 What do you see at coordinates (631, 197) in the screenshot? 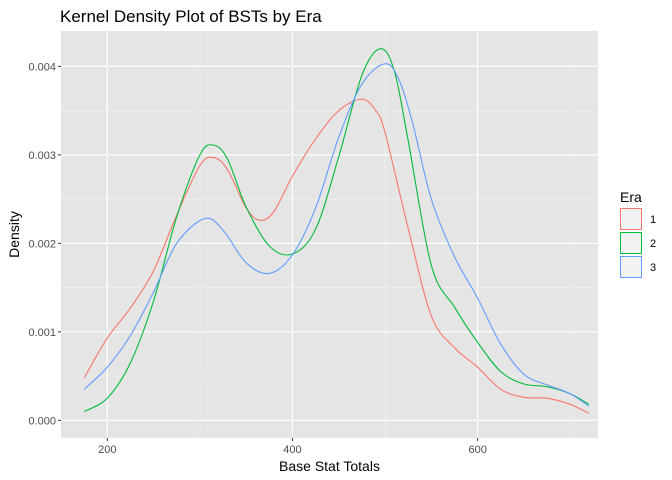
I see `legend-title: Era` at bounding box center [631, 197].